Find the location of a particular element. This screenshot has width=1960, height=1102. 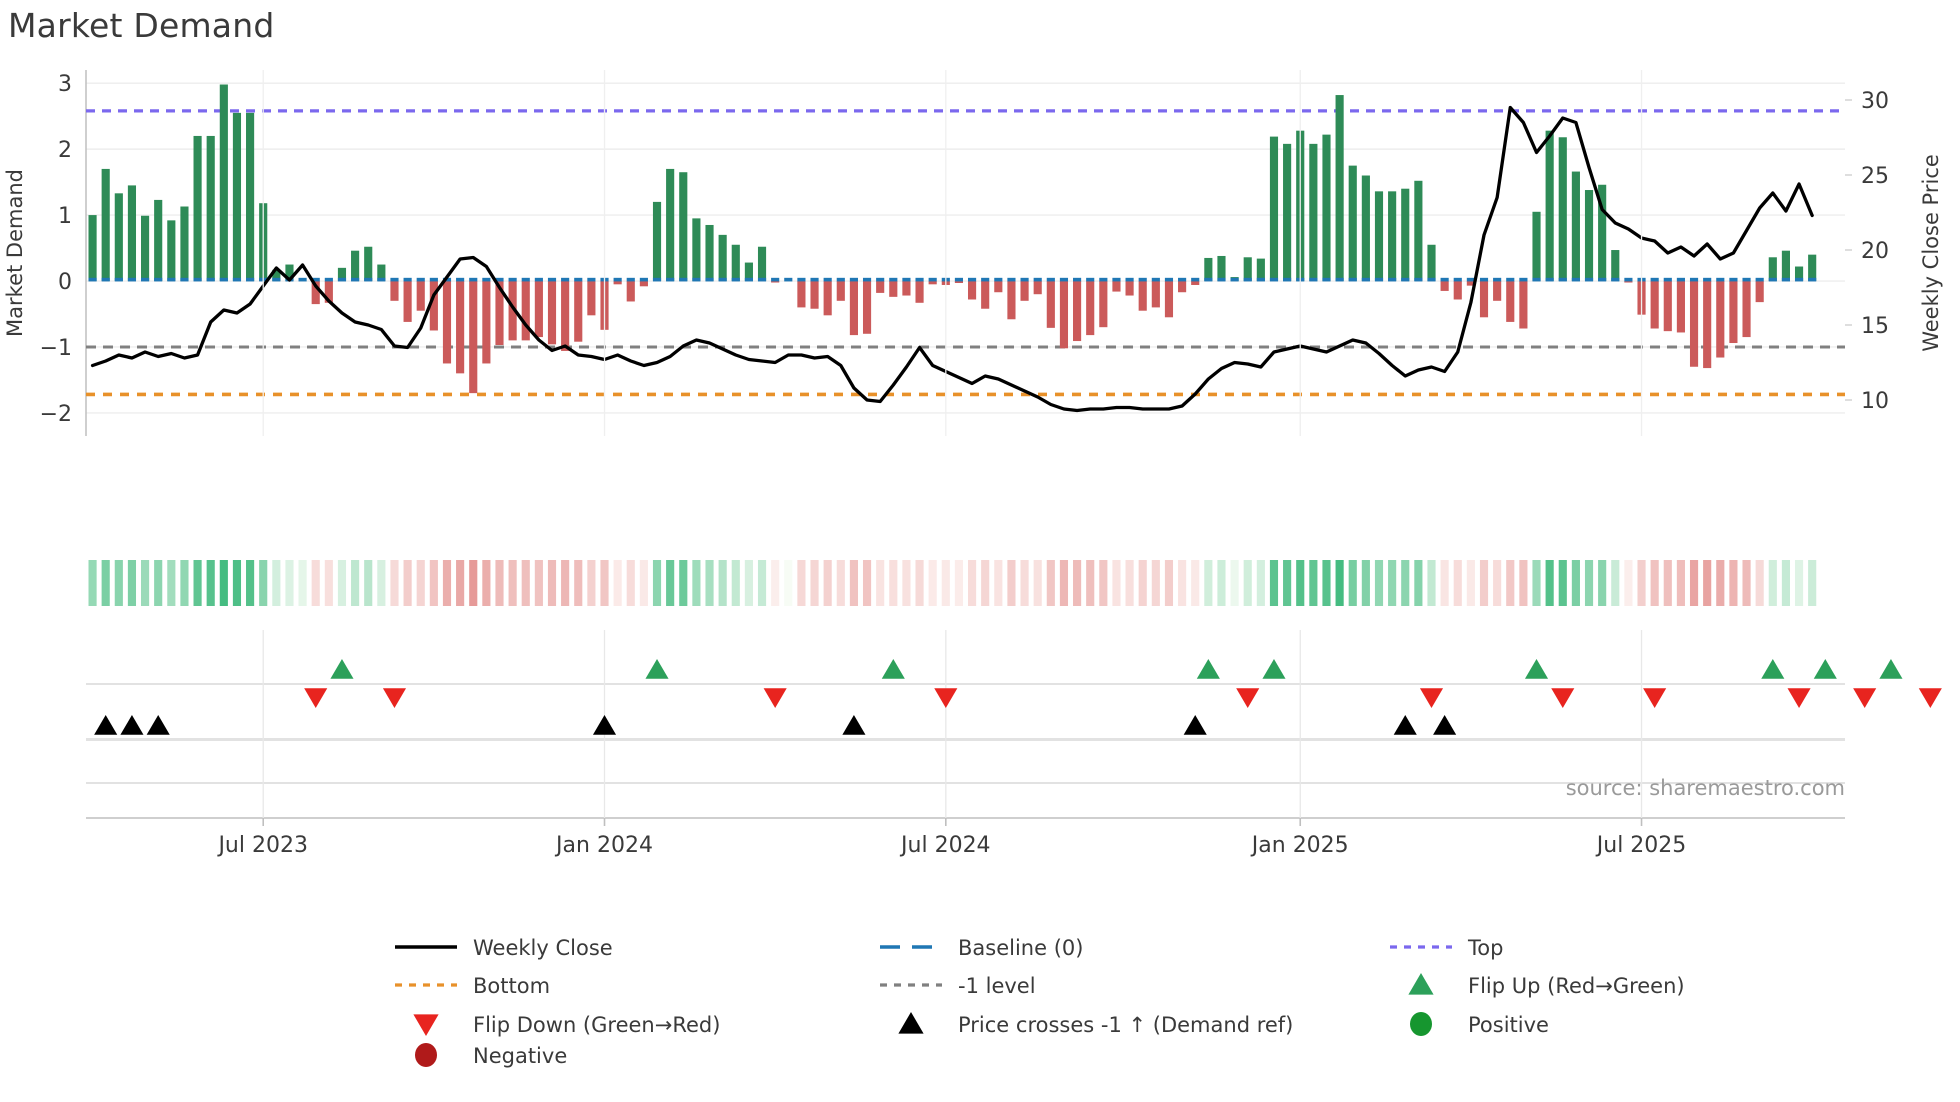

x-tick-label: Jan 2024 is located at coordinates (603, 845).